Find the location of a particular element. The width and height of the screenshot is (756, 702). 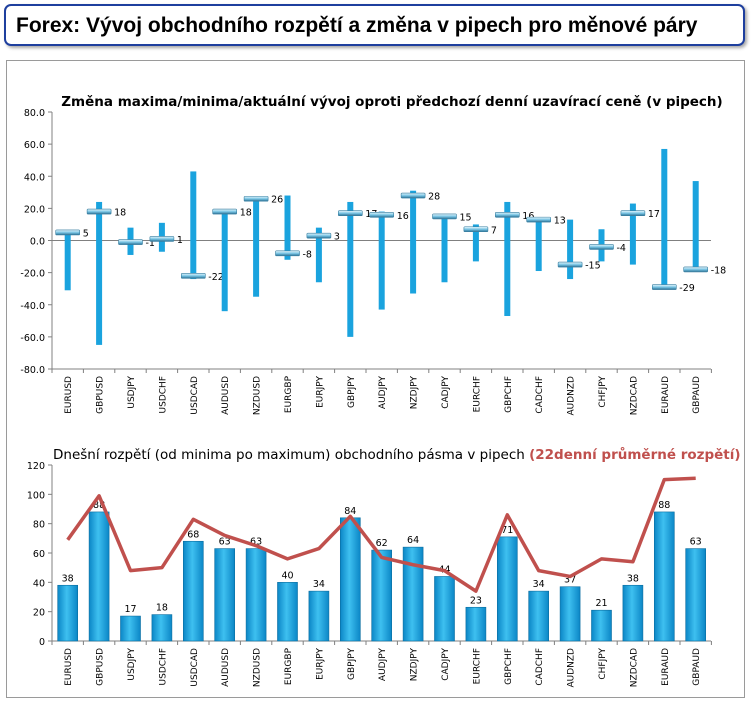

chart2-category-label: CHFJPY is located at coordinates (603, 664).